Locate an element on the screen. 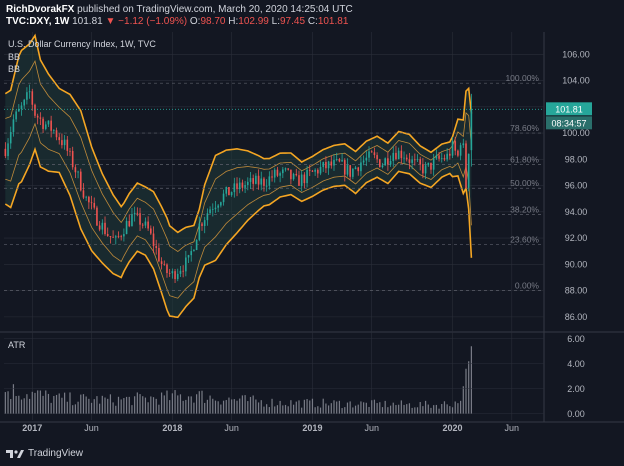 This screenshot has height=466, width=624. publisher-name: RichDvorakFX is located at coordinates (40, 9).